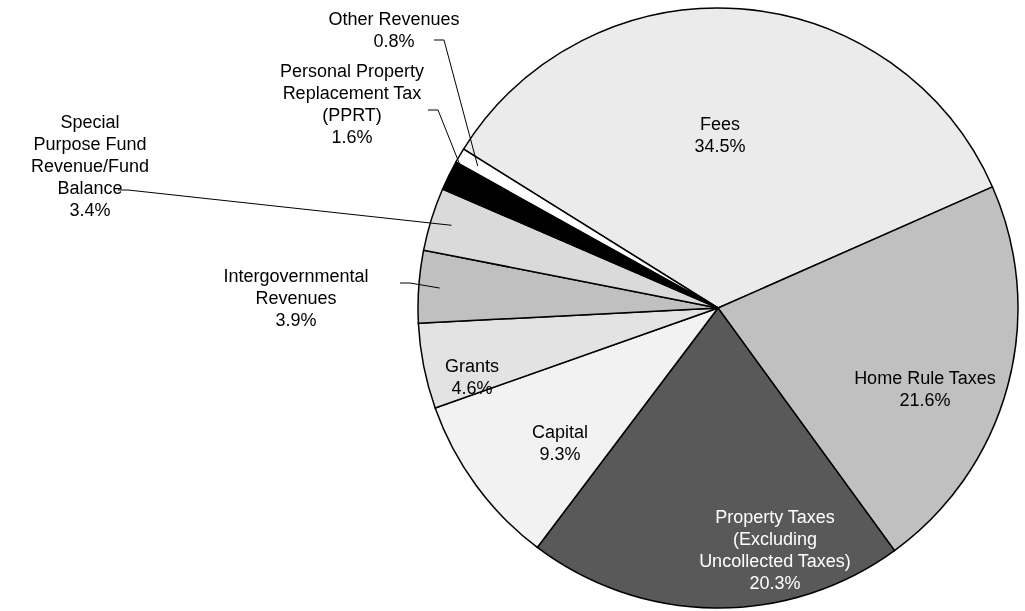 This screenshot has width=1025, height=611. Describe the element at coordinates (925, 400) in the screenshot. I see `data-label: 21.6%` at that location.